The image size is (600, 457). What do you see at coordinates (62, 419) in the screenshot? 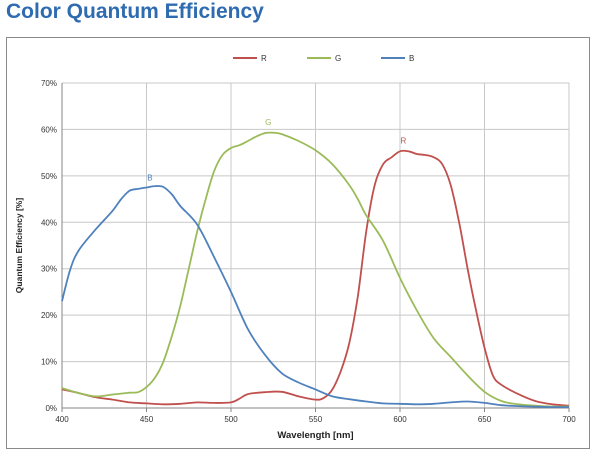
I see `x-tick-label: 400` at bounding box center [62, 419].